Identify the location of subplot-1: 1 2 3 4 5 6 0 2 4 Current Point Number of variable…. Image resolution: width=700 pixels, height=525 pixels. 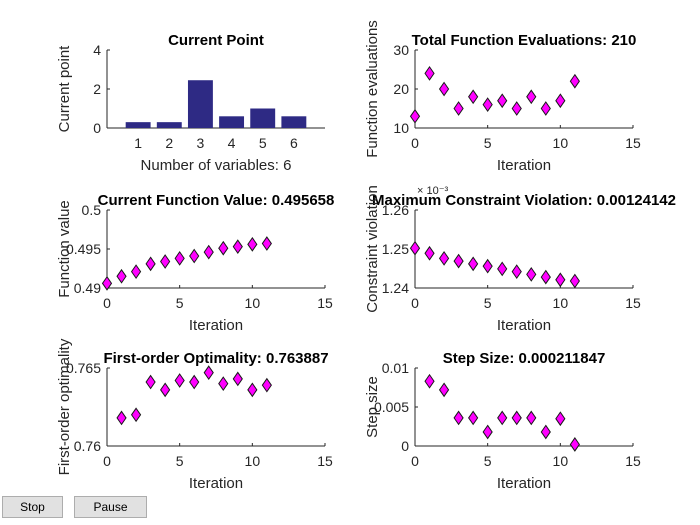
(190, 103).